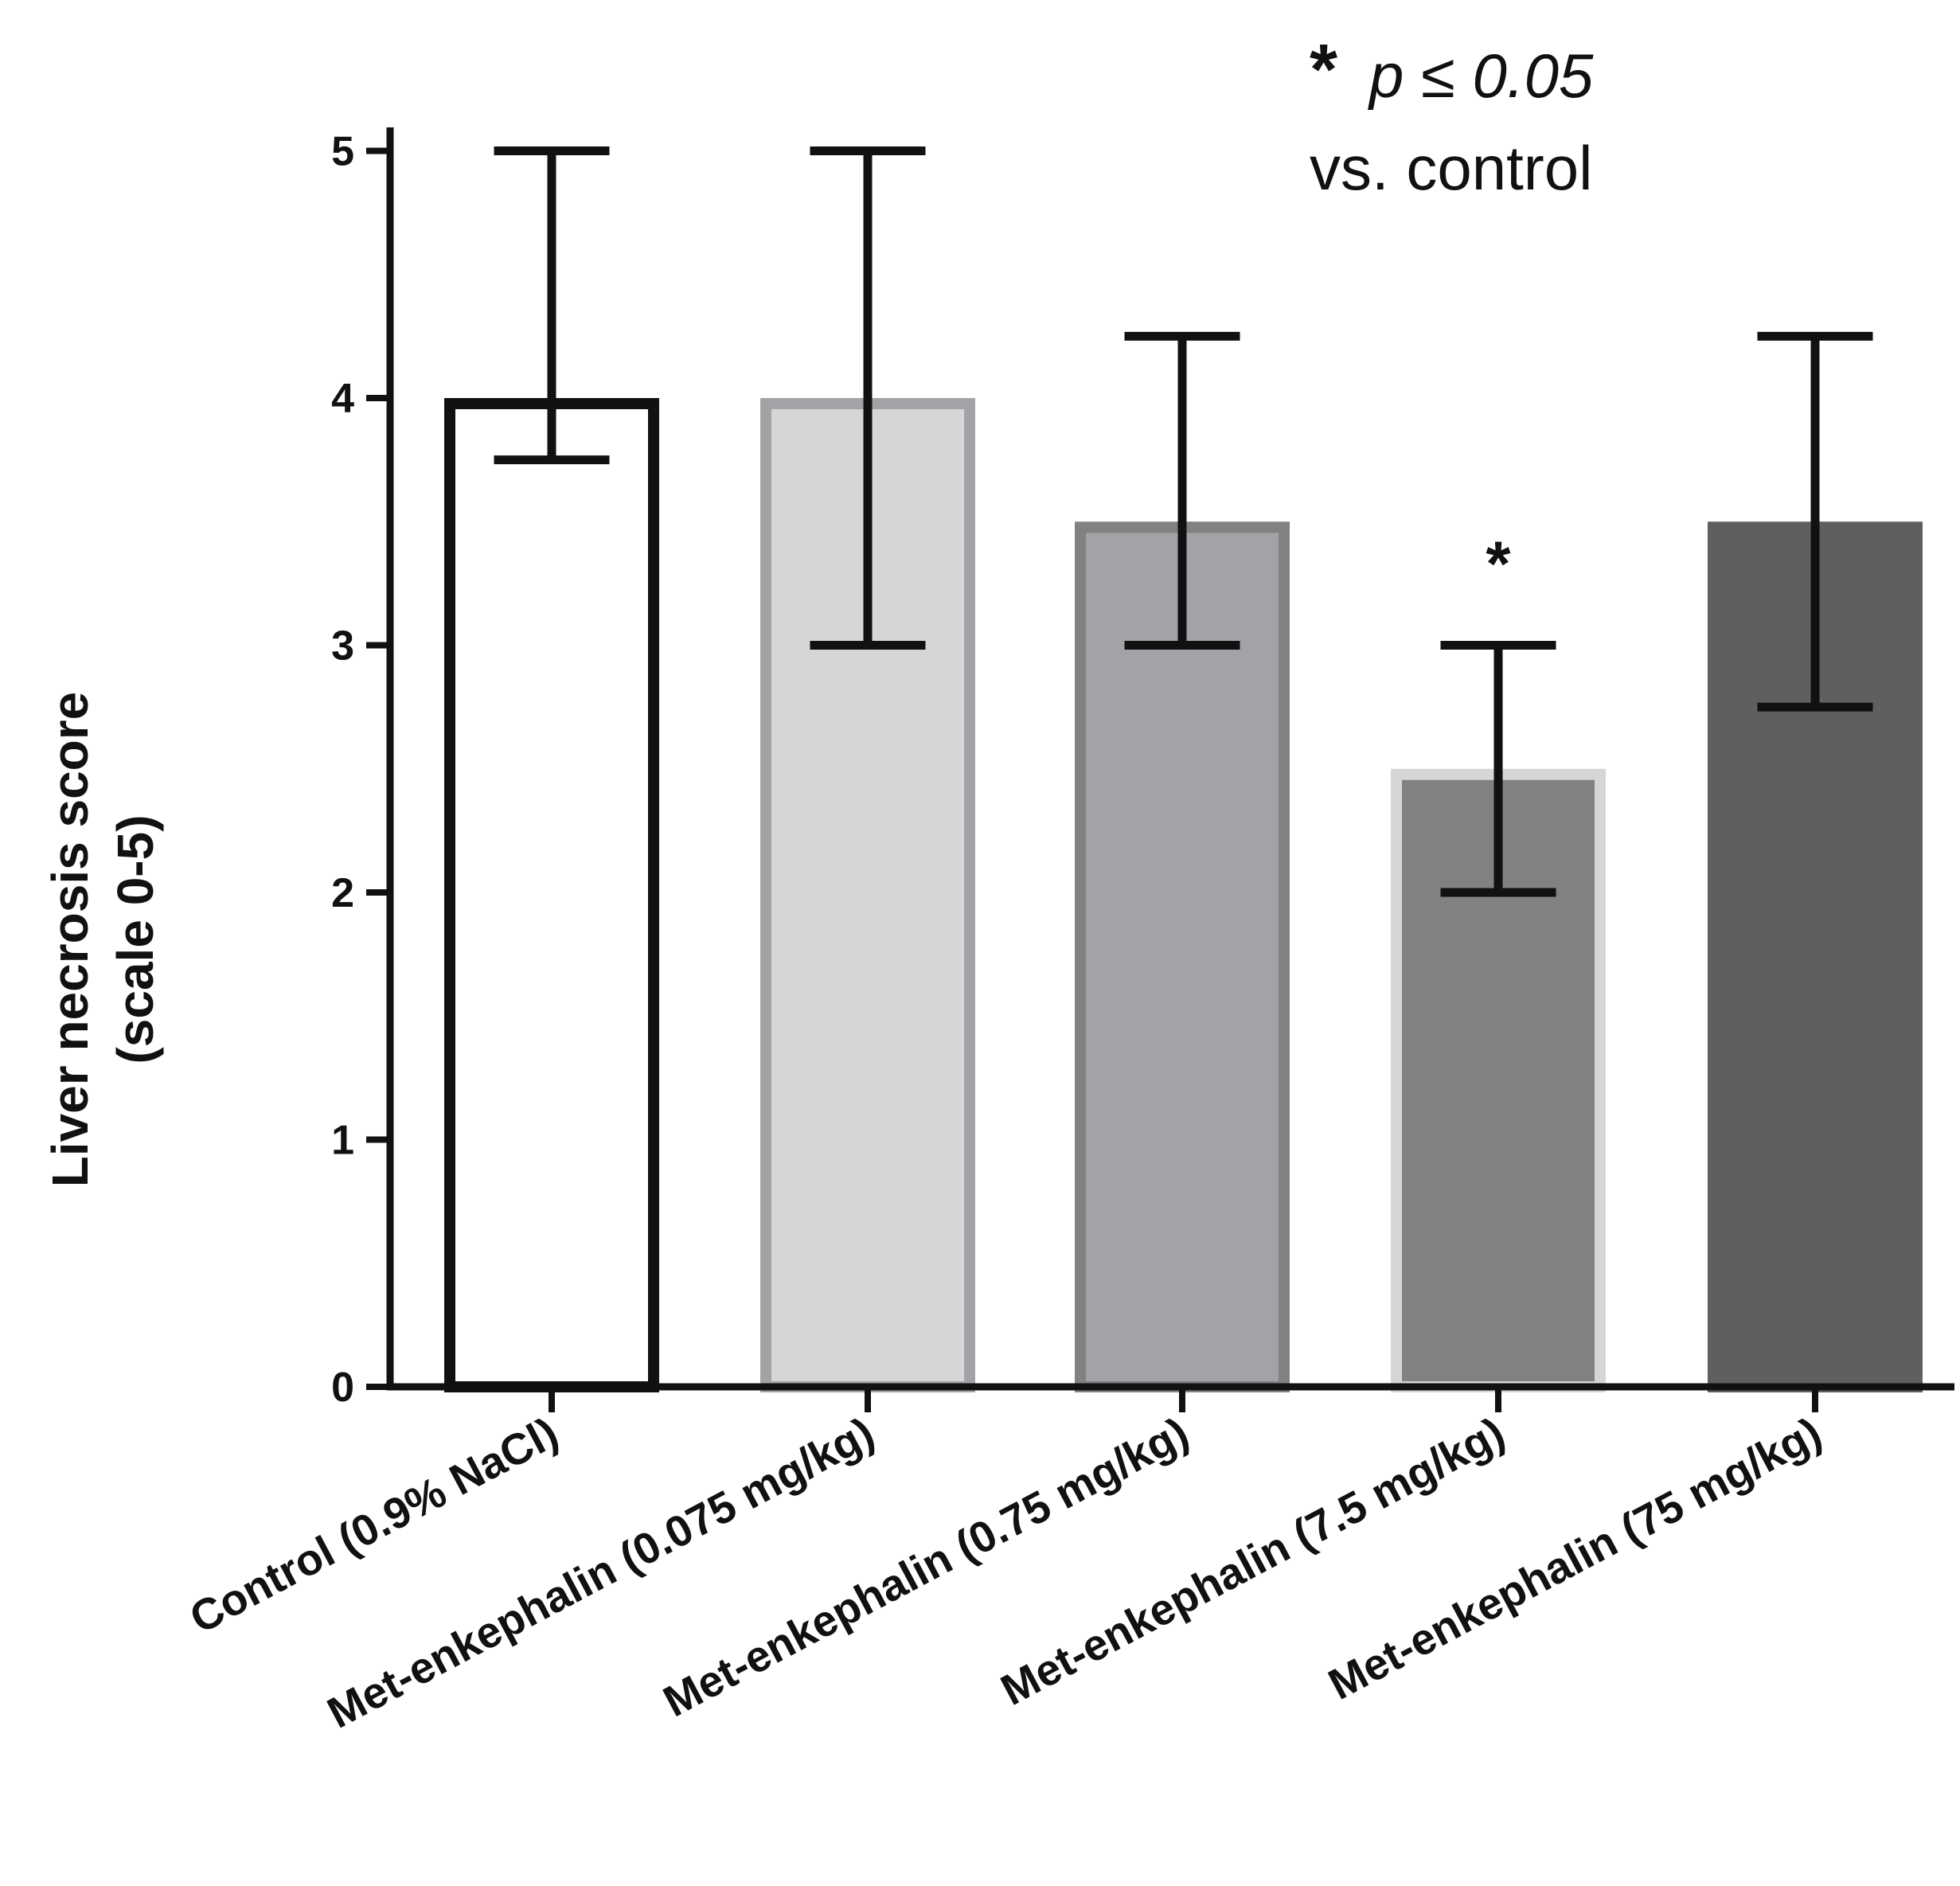 Image resolution: width=1960 pixels, height=1886 pixels. What do you see at coordinates (1499, 564) in the screenshot?
I see `significance-star-4: *` at bounding box center [1499, 564].